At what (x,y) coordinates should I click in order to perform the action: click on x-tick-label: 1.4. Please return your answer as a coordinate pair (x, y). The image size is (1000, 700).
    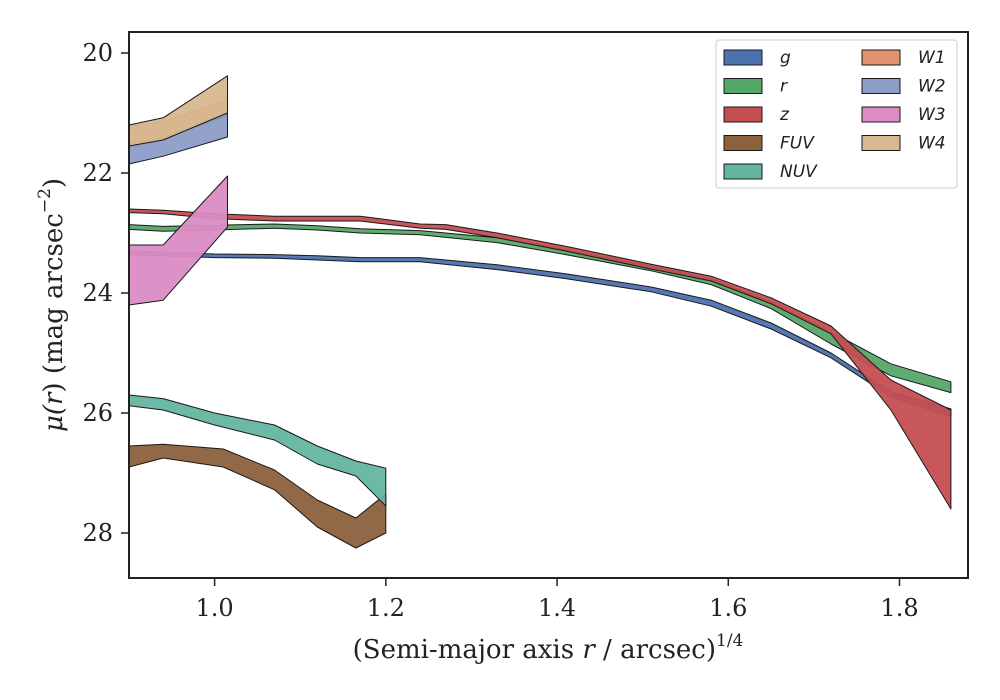
    Looking at the image, I should click on (557, 608).